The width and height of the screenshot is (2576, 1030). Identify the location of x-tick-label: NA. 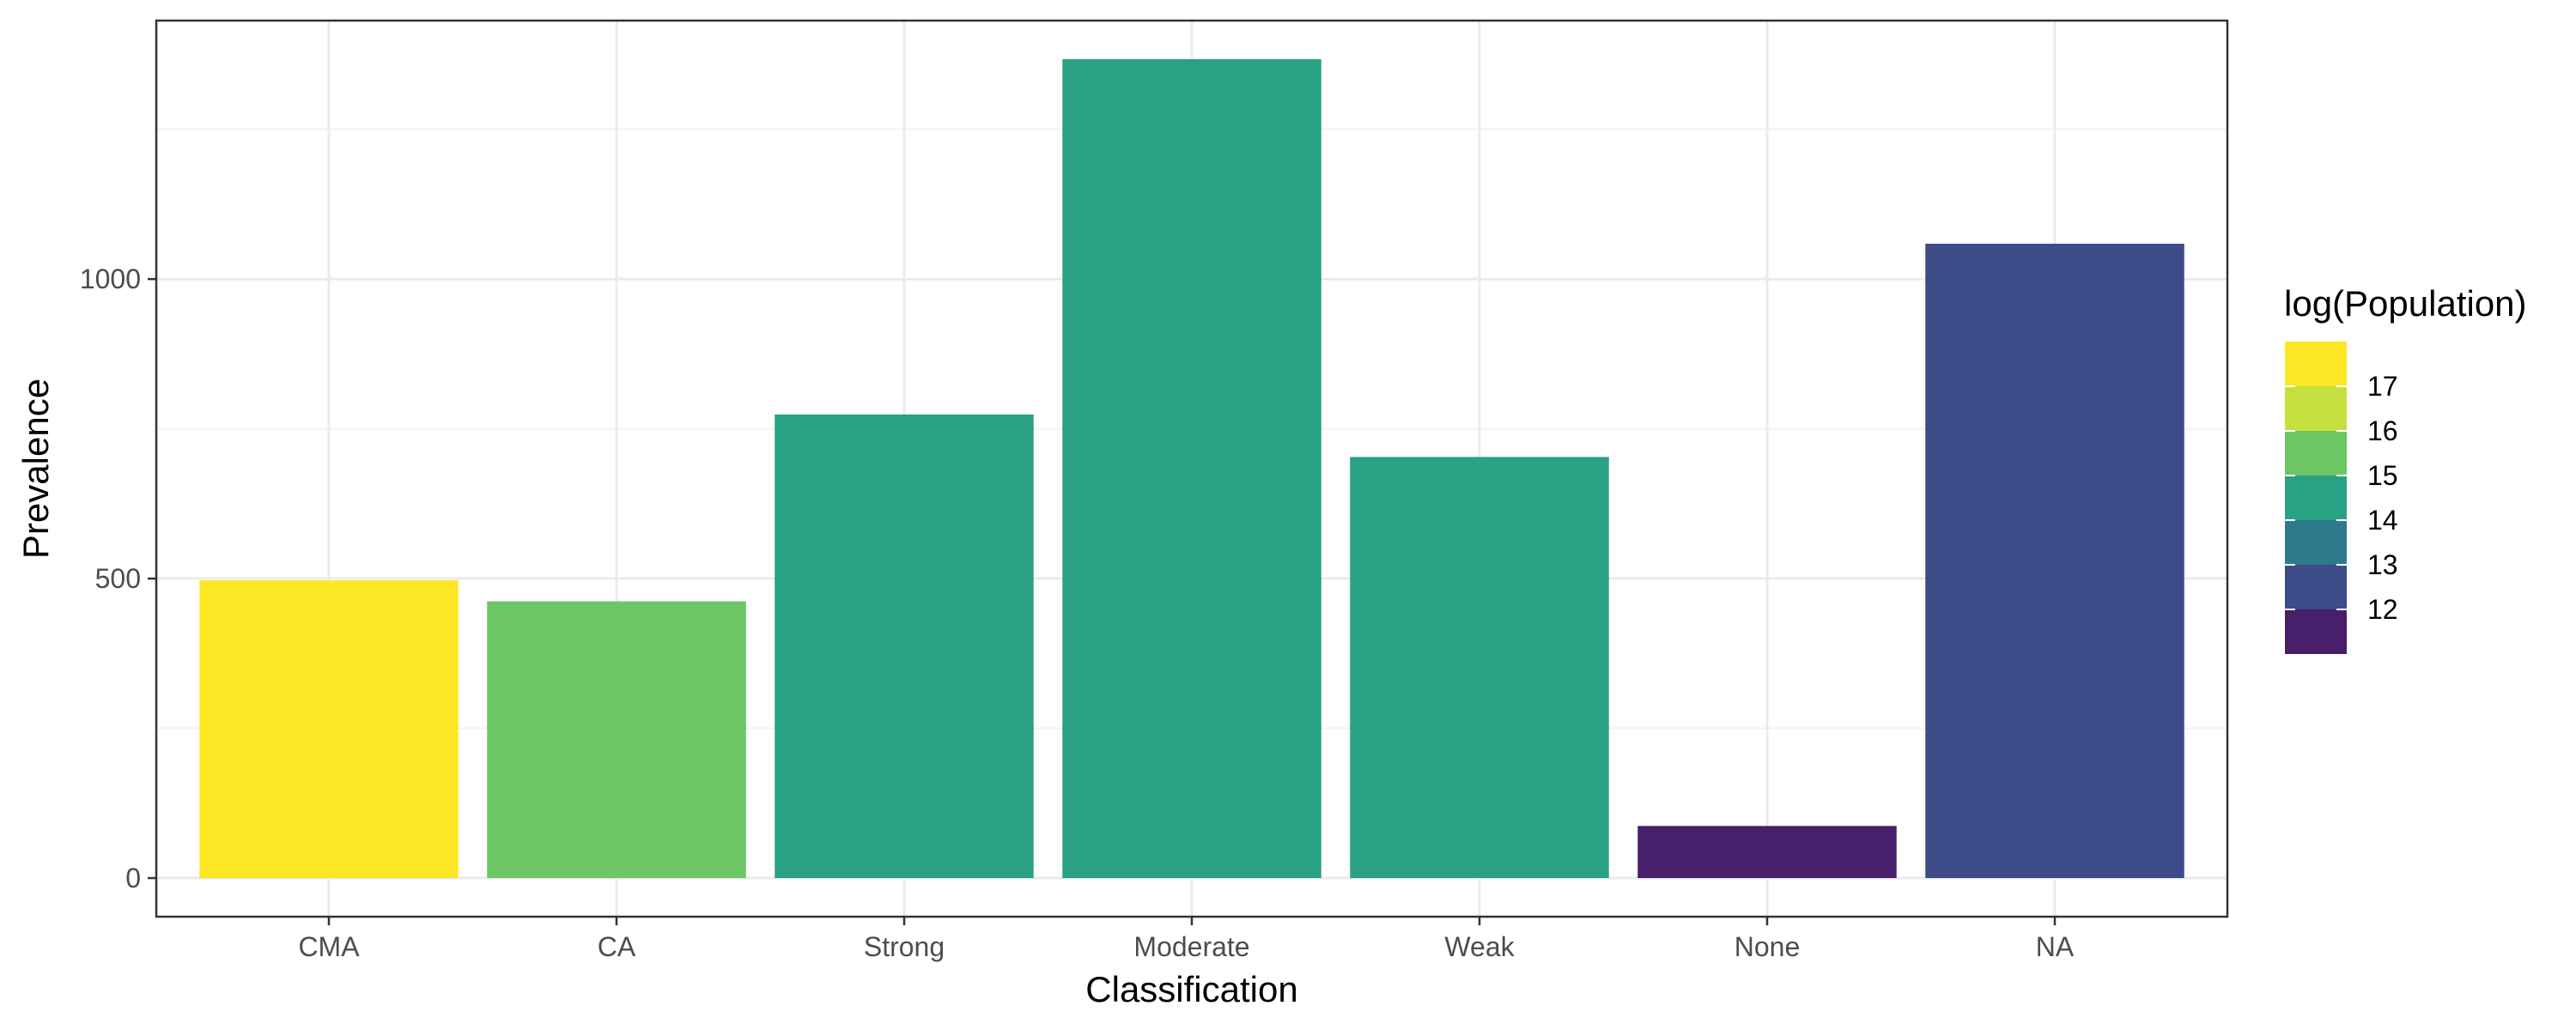
(2055, 946).